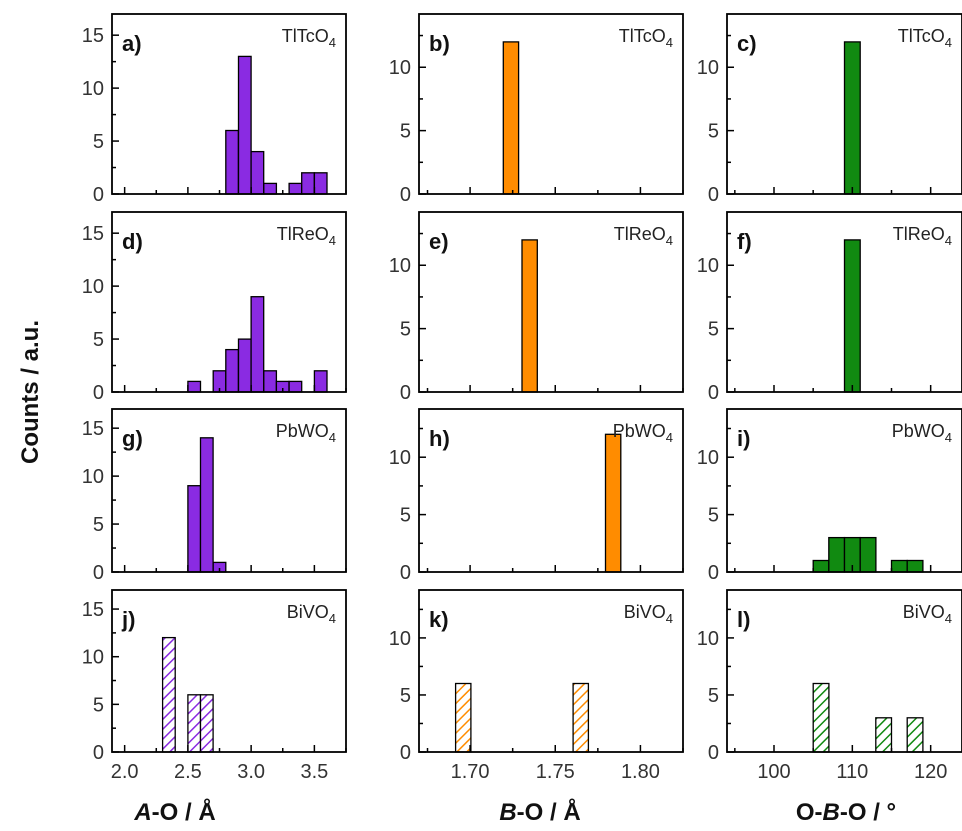 This screenshot has width=962, height=831. Describe the element at coordinates (400, 639) in the screenshot. I see `ytick-label-k: 10` at that location.